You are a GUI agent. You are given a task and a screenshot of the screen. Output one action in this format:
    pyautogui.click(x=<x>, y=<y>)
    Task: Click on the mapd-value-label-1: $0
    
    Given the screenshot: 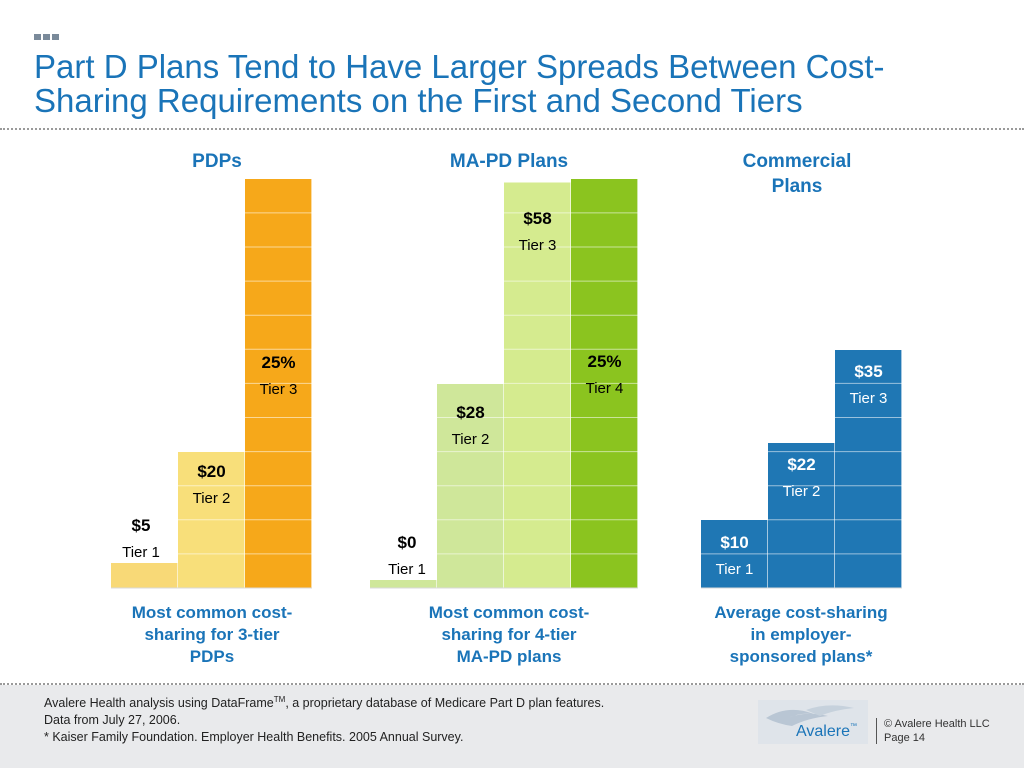 What is the action you would take?
    pyautogui.click(x=407, y=542)
    